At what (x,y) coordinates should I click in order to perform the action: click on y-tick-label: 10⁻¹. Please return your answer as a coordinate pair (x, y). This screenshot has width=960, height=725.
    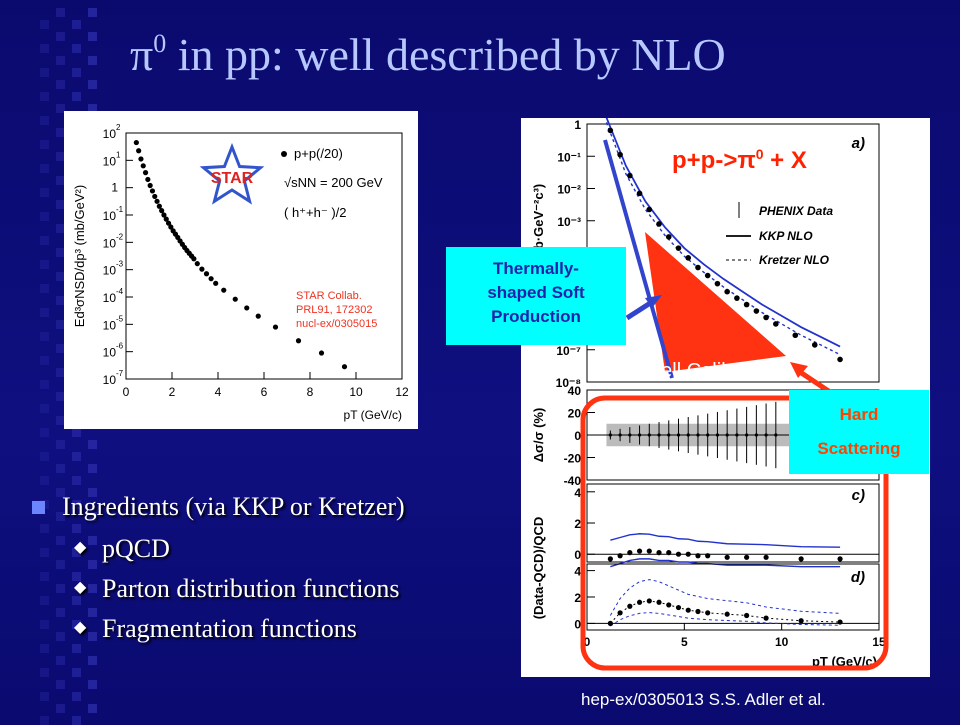
    Looking at the image, I should click on (569, 157).